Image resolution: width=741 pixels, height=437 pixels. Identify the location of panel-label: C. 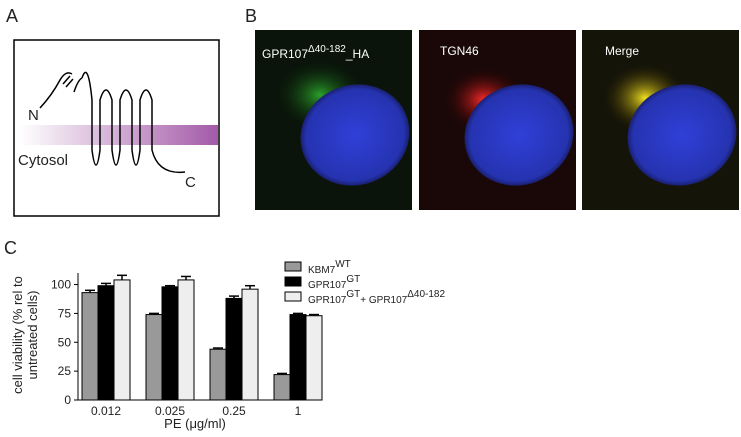
(10, 248).